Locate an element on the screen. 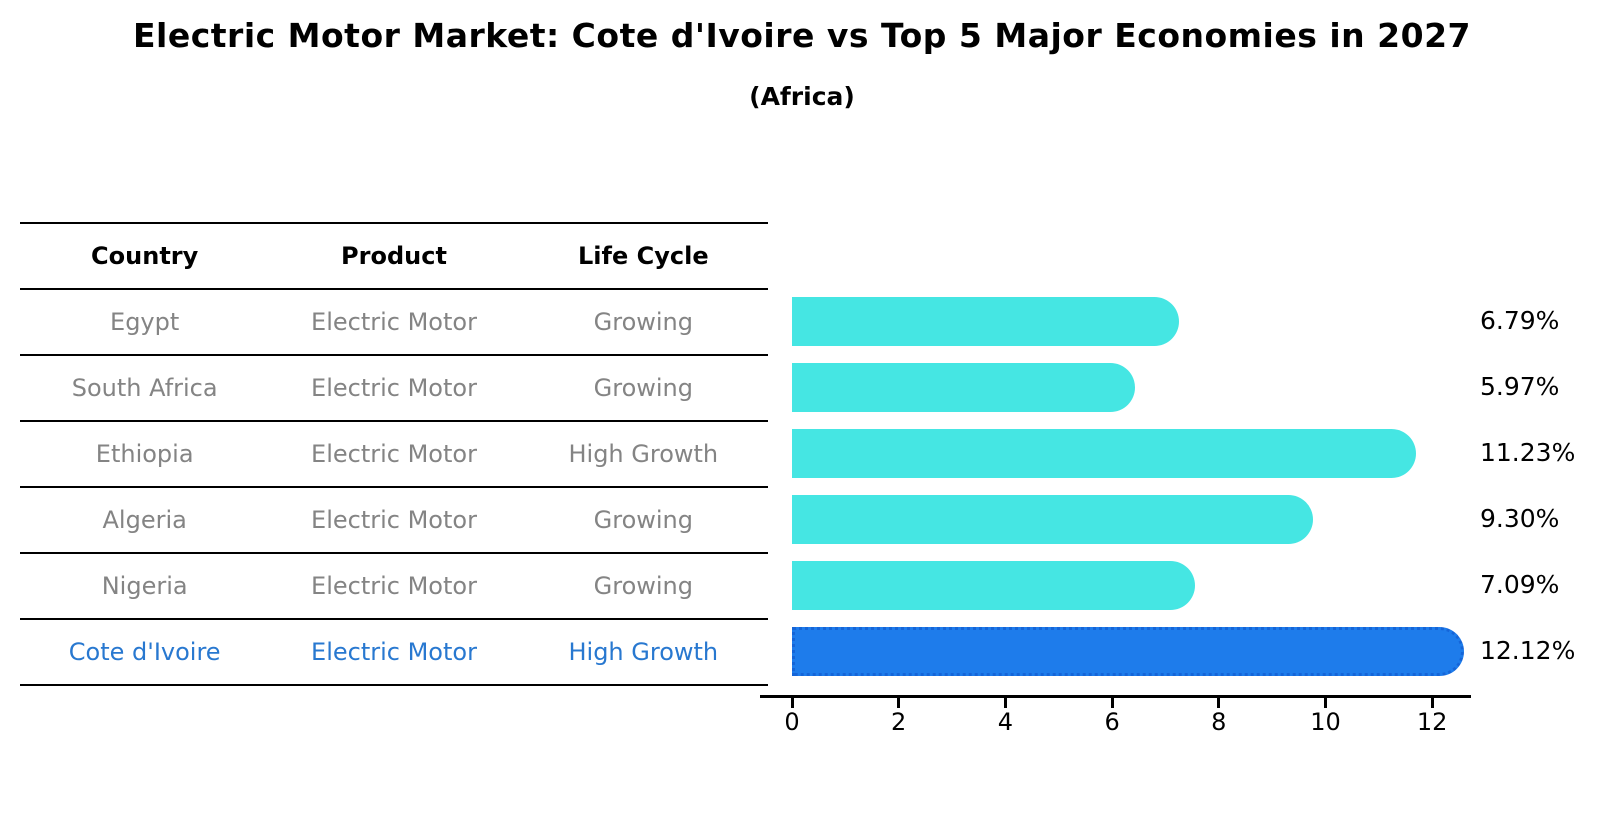  x-axis-tick-label: 8 is located at coordinates (1219, 722).